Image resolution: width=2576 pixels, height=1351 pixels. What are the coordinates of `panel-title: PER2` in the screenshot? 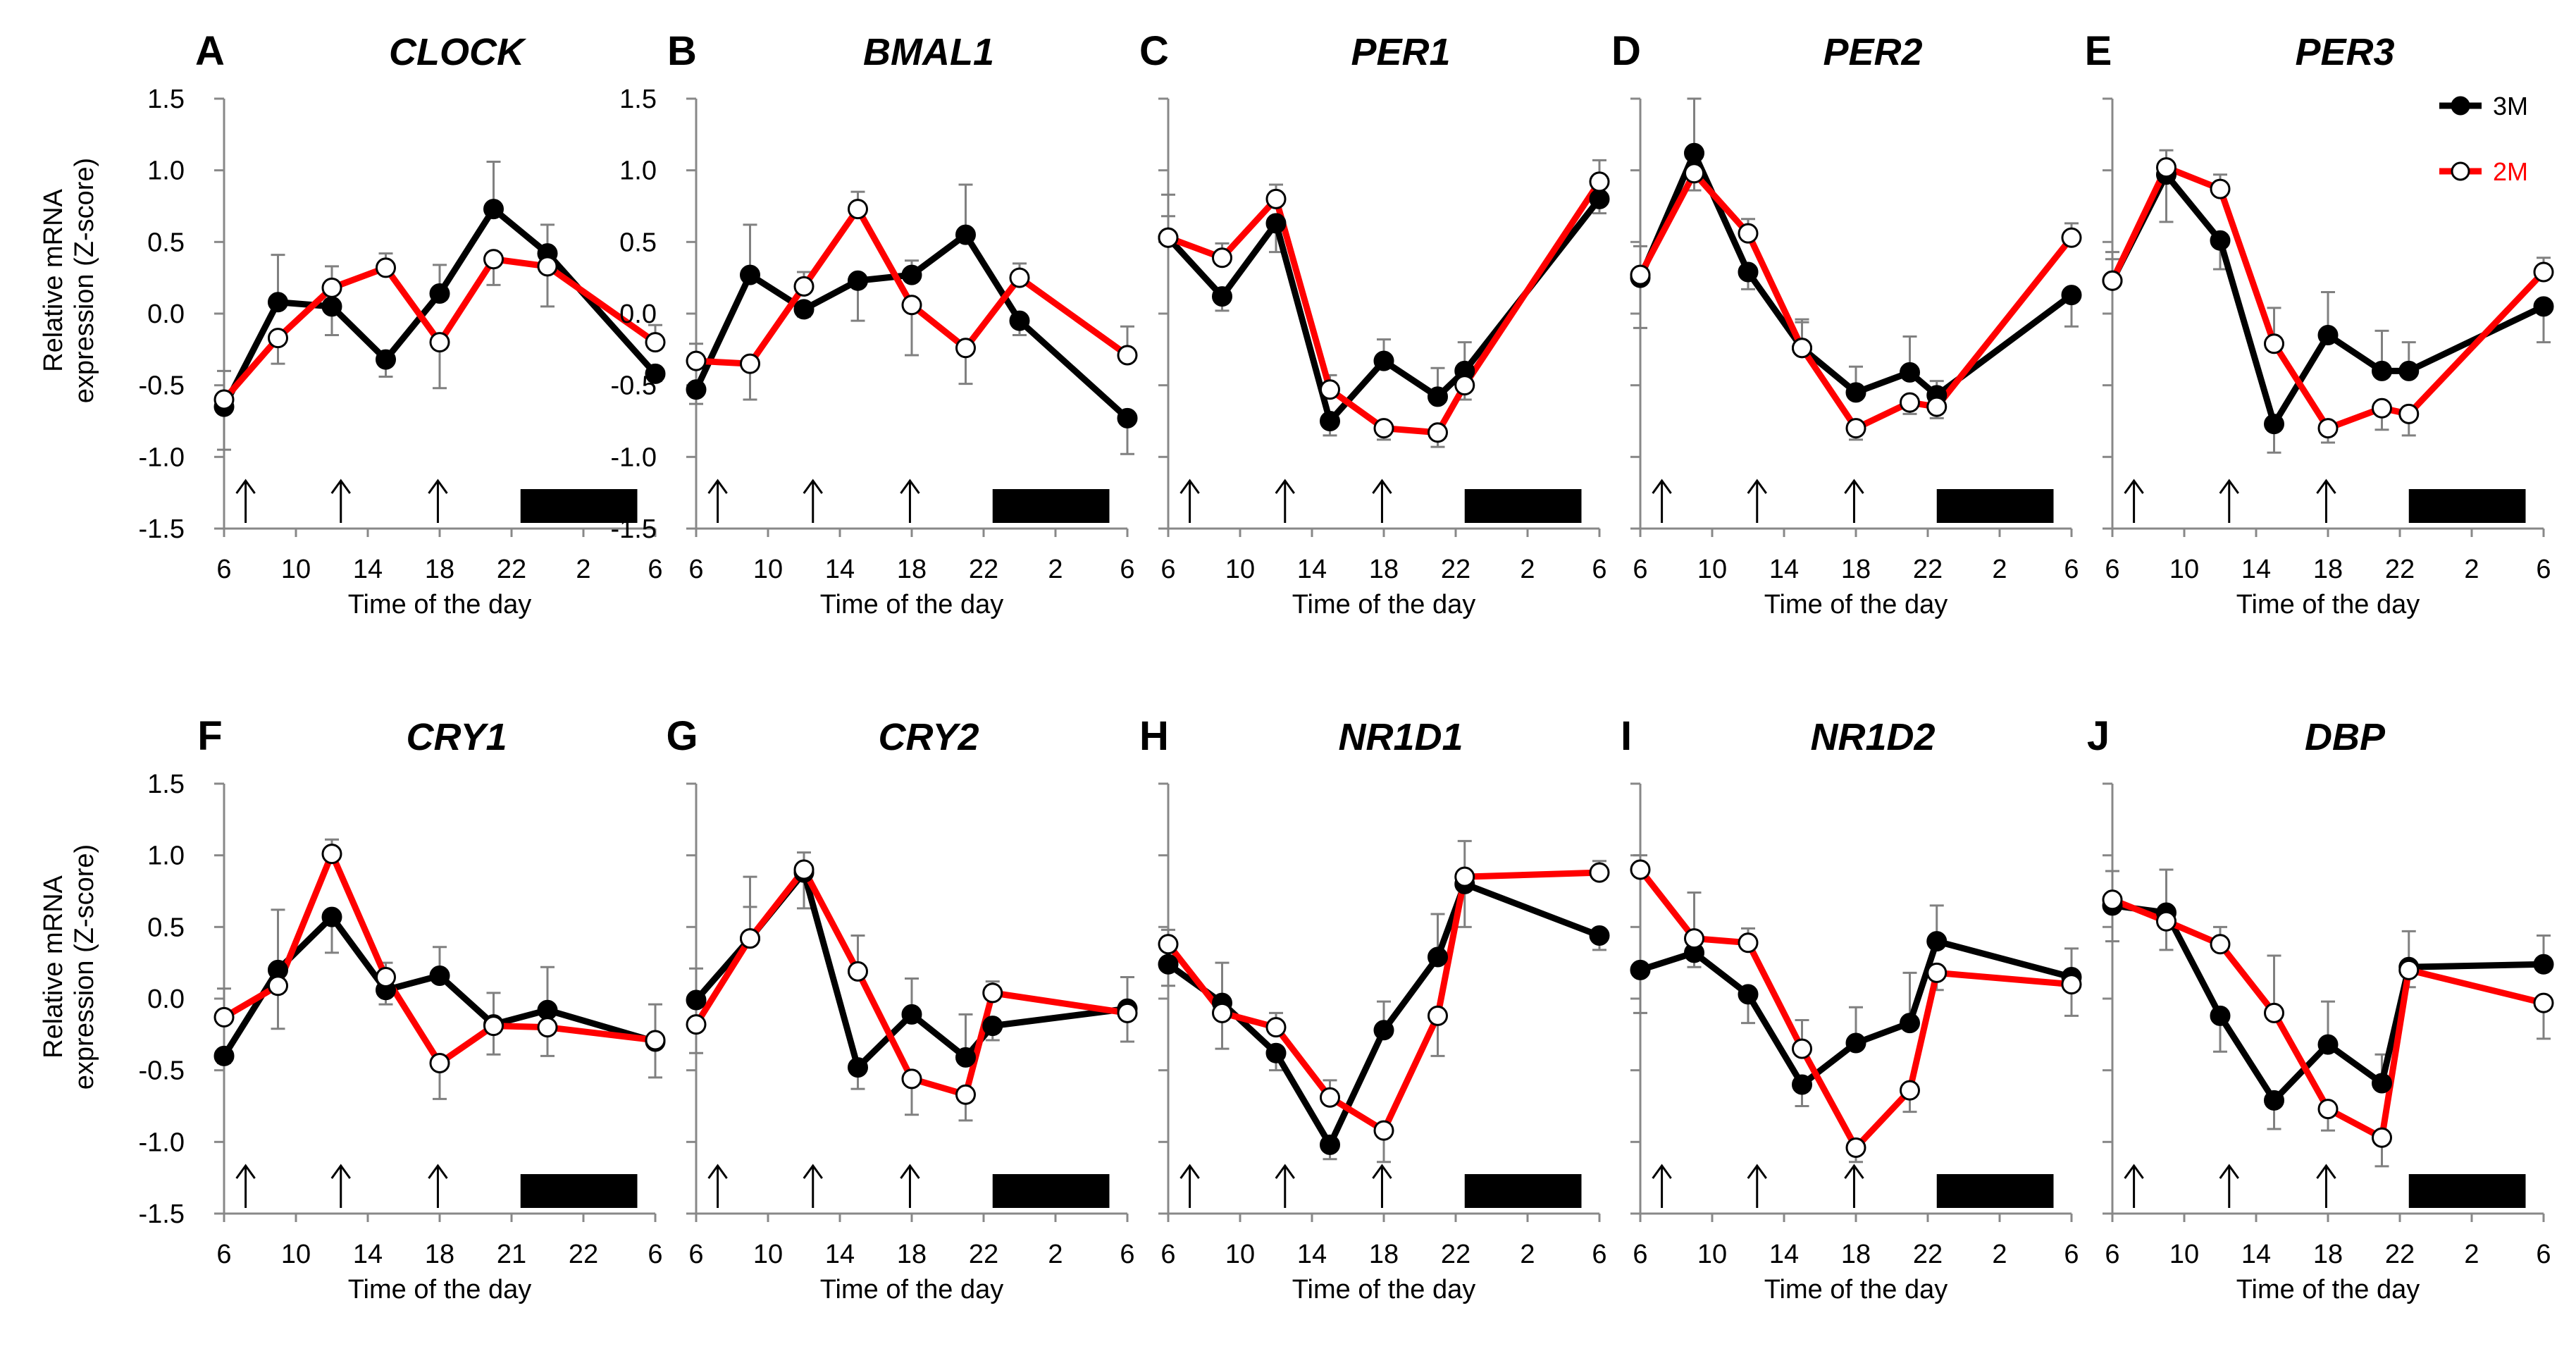 It's located at (1872, 52).